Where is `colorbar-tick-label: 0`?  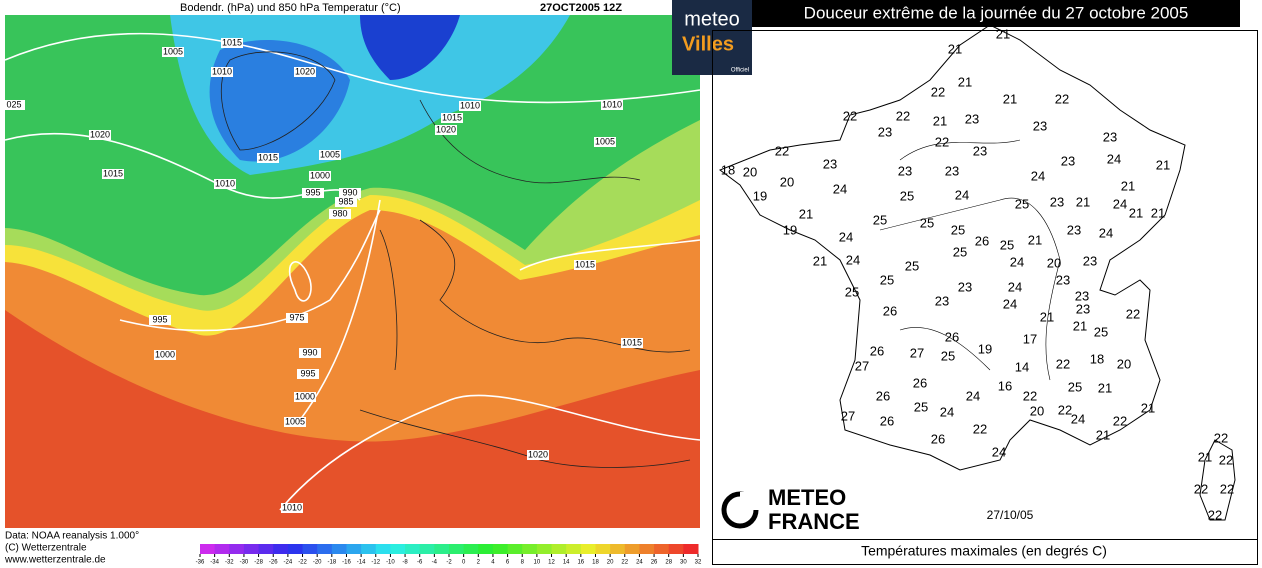 colorbar-tick-label: 0 is located at coordinates (464, 563).